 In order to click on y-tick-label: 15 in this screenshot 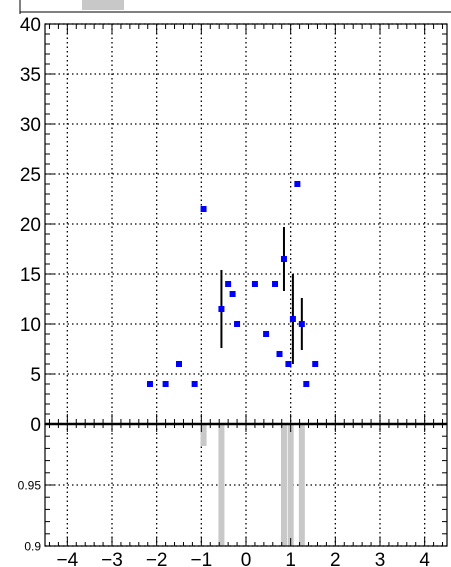, I will do `click(30, 275)`.